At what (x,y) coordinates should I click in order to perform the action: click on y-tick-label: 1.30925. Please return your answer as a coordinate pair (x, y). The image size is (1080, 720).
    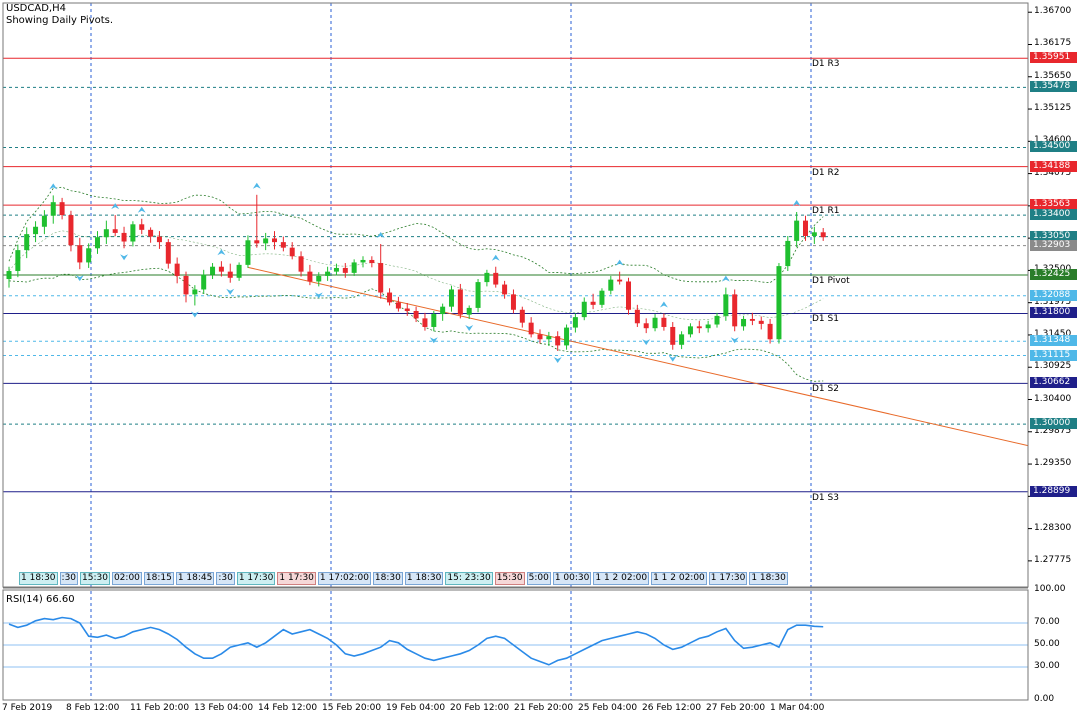
    Looking at the image, I should click on (1053, 366).